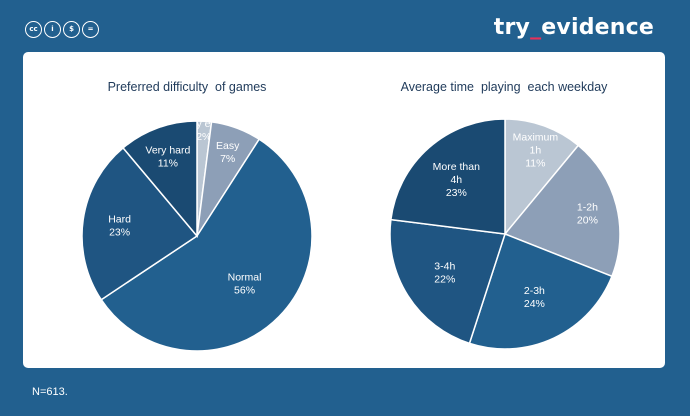 The height and width of the screenshot is (416, 690). What do you see at coordinates (71, 29) in the screenshot?
I see `nc-icon: $` at bounding box center [71, 29].